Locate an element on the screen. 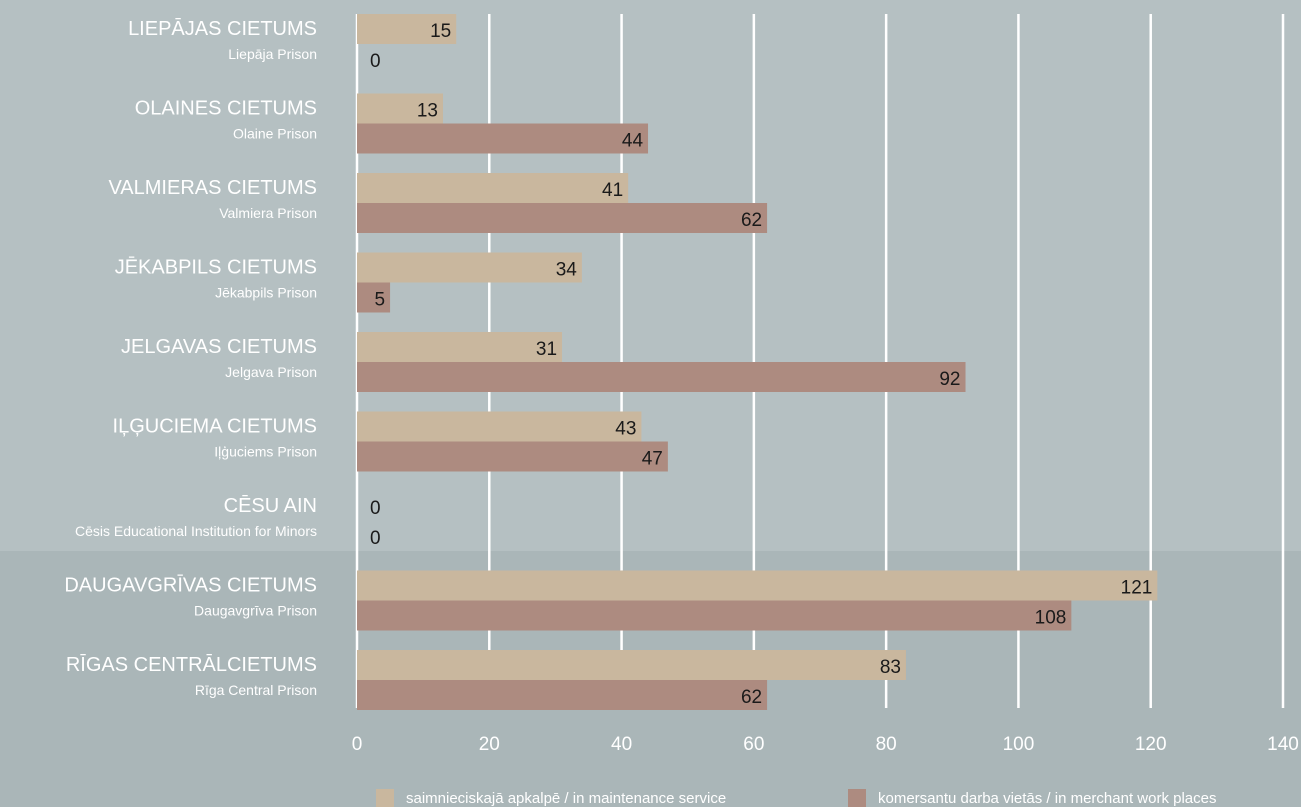 This screenshot has width=1301, height=807. value-label-series2-1: 0 is located at coordinates (375, 61).